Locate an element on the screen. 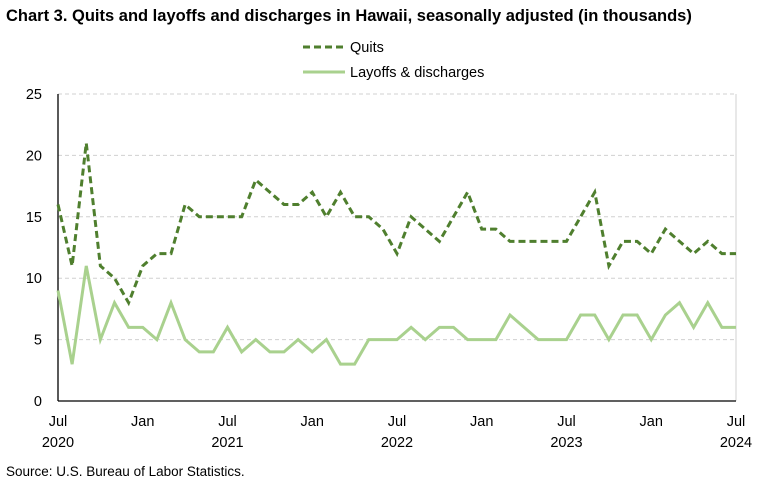  source-note: Source: U.S. Bureau of Labor Statistics. is located at coordinates (125, 471).